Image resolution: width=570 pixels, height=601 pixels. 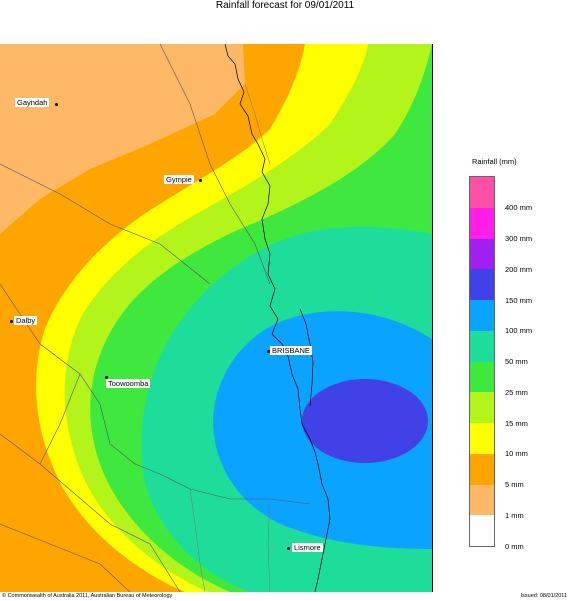 I want to click on legend-label: 0 mm, so click(x=514, y=546).